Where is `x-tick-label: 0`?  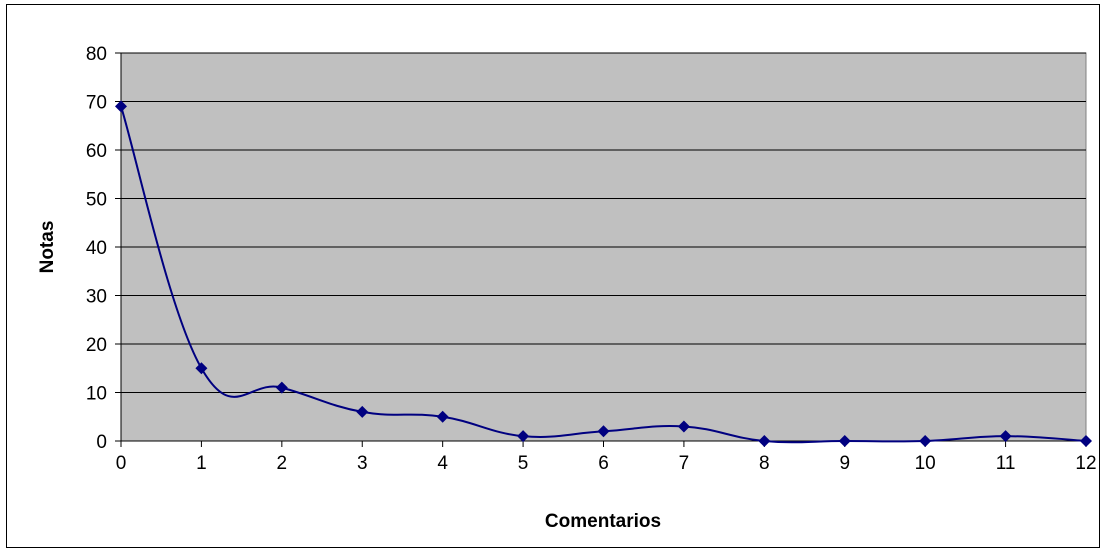
x-tick-label: 0 is located at coordinates (121, 463).